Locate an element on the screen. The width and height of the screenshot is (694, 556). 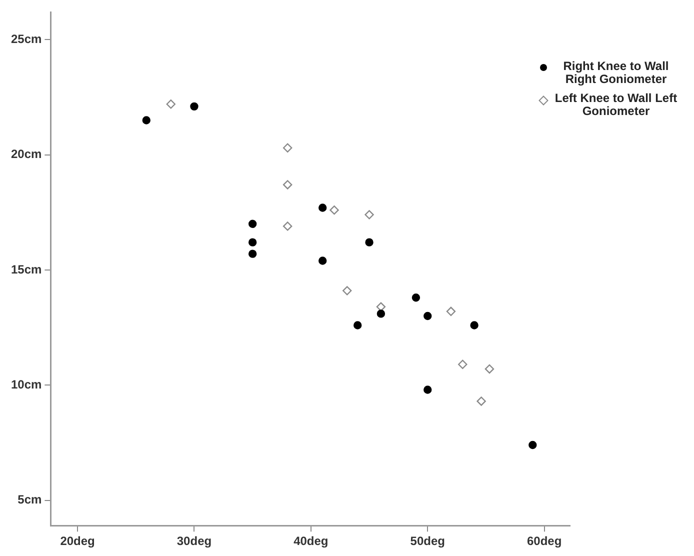
y-tick-label: 20cm is located at coordinates (26, 154).